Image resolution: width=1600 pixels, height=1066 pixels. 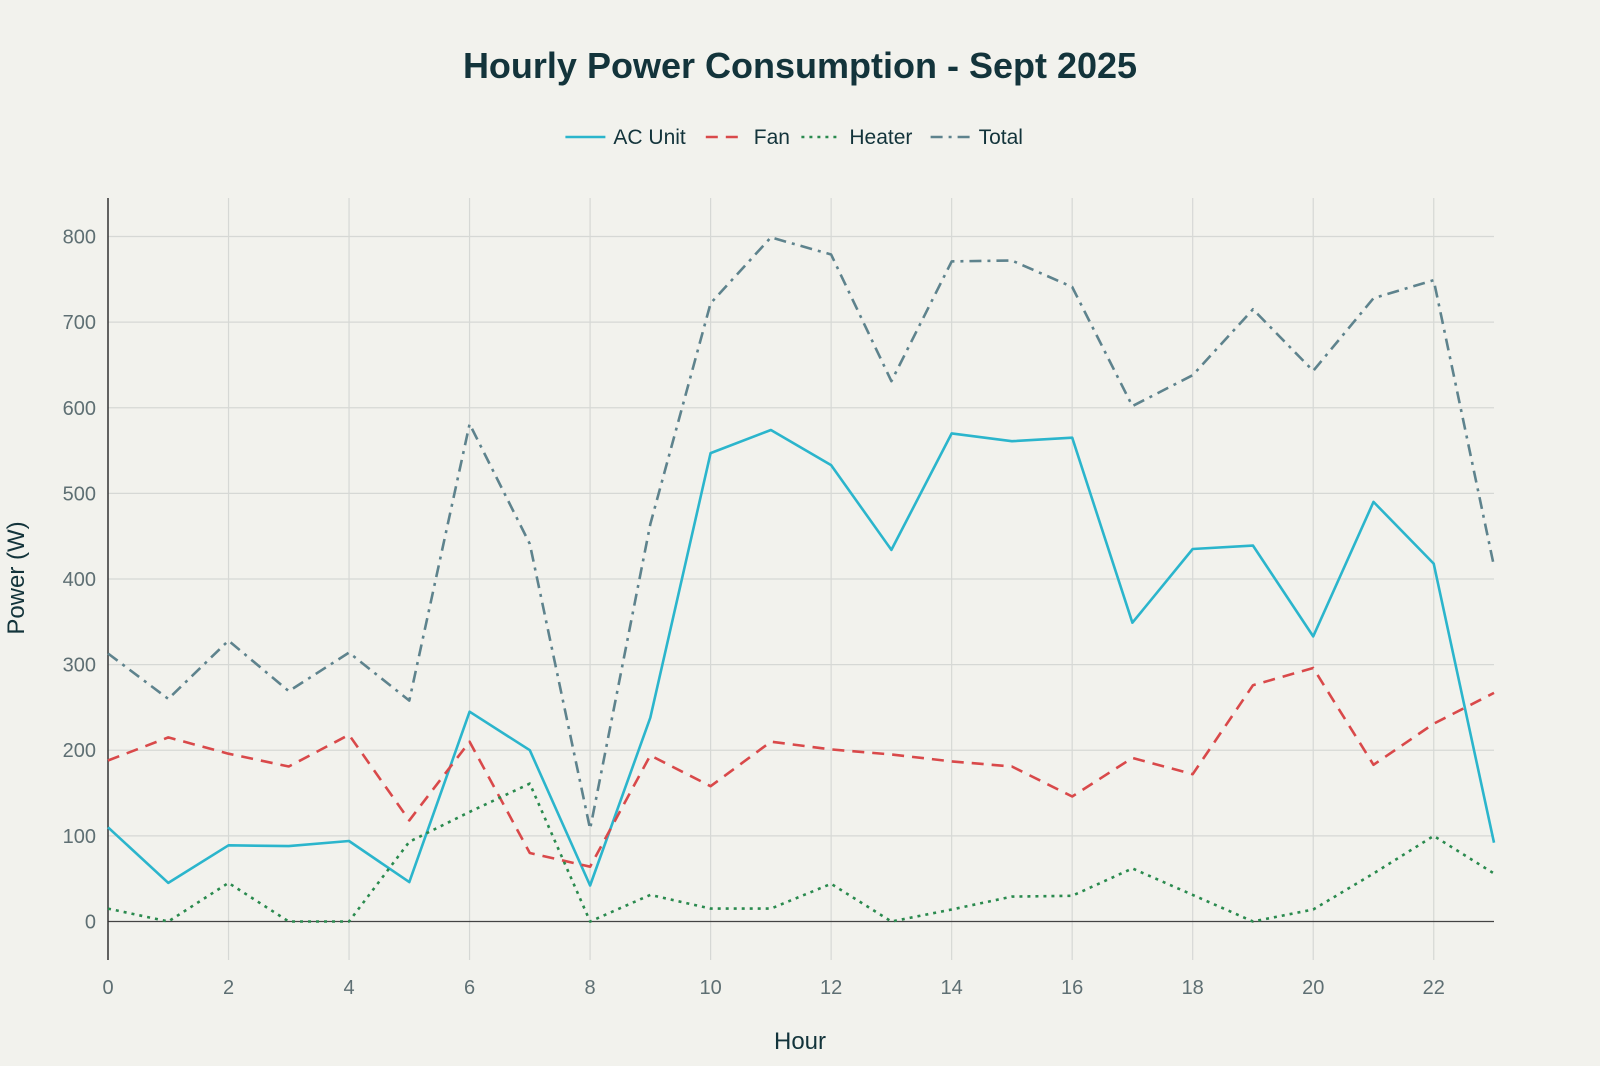 I want to click on y-tick-label: 0, so click(x=90, y=922).